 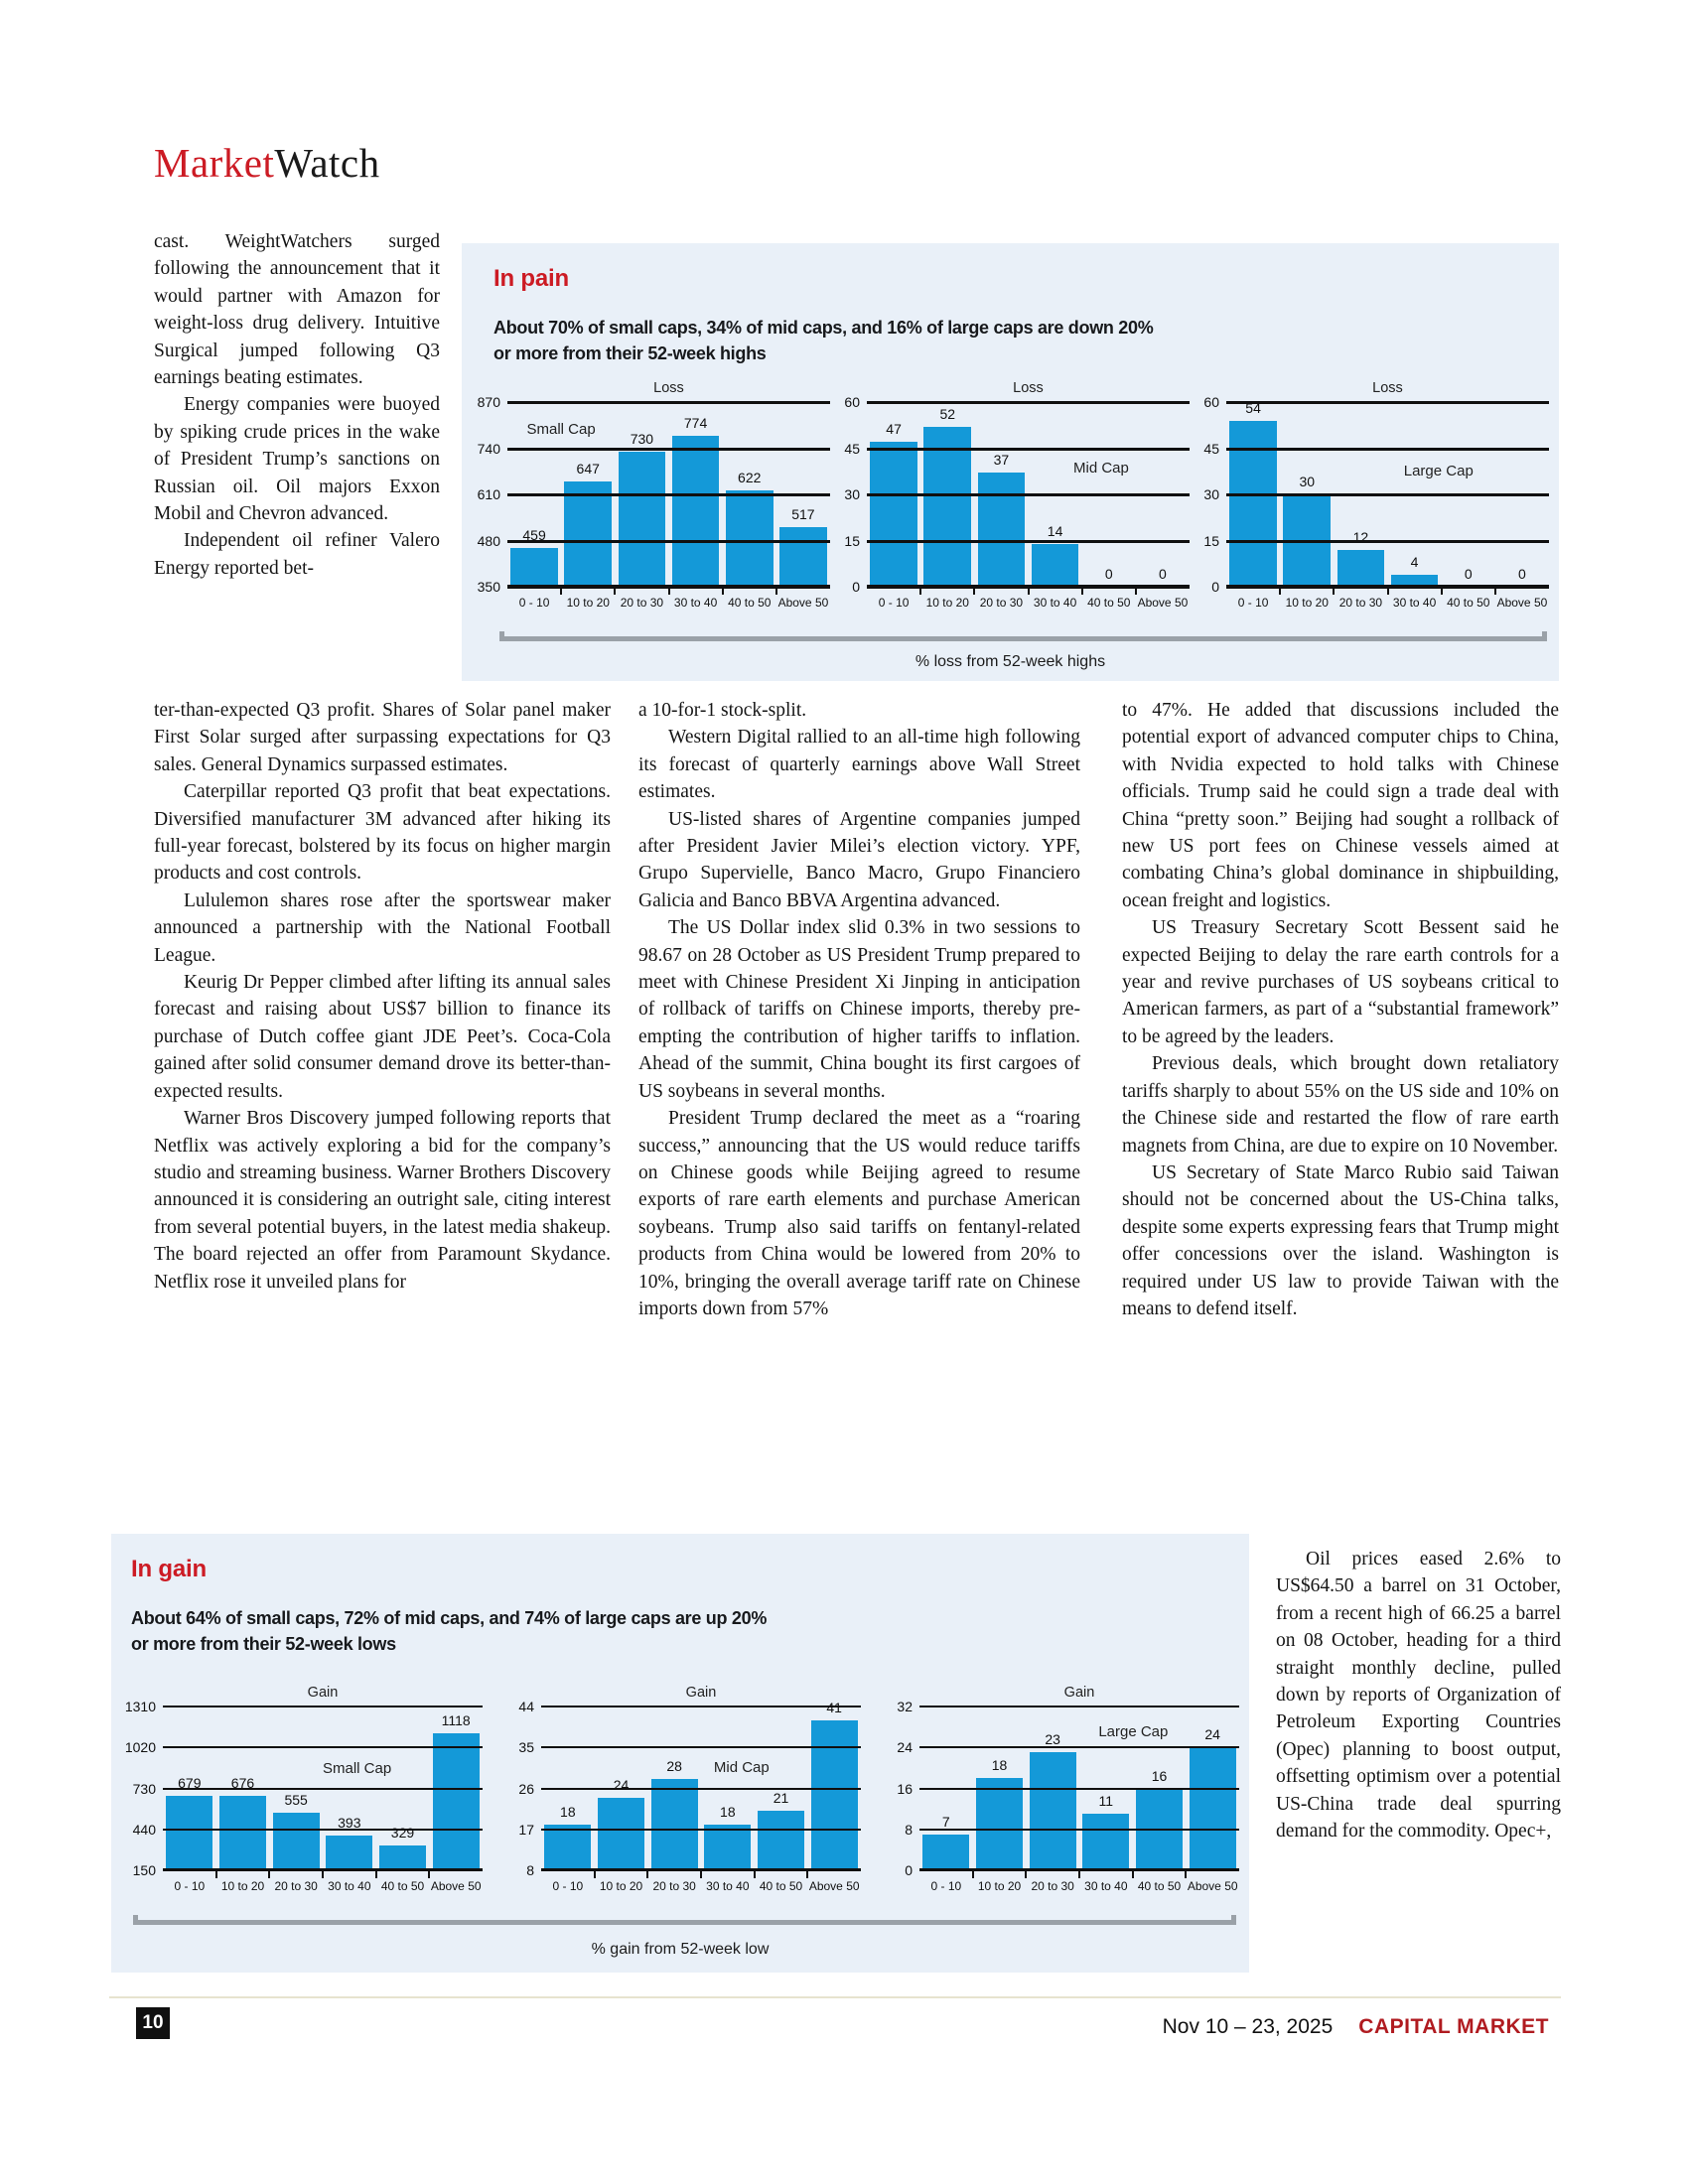 I want to click on axis-bracket, so click(x=1023, y=636).